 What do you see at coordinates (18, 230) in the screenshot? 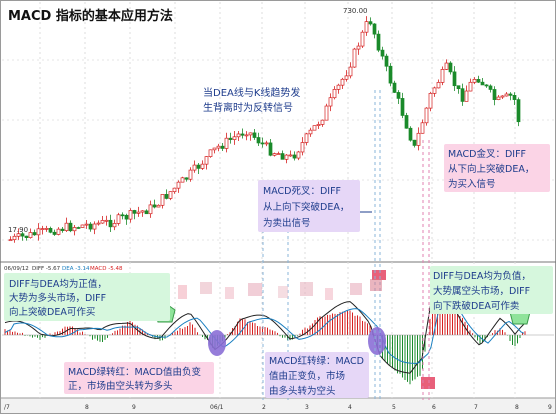
I see `price-low-label: 17.90` at bounding box center [18, 230].